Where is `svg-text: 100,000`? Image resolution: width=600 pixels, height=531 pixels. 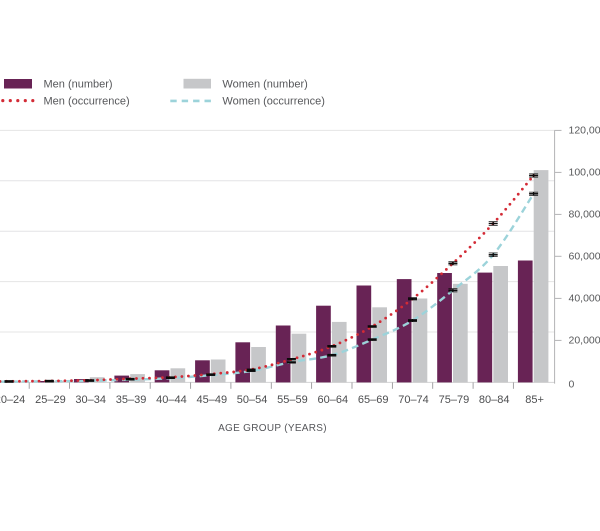
svg-text: 100,000 is located at coordinates (584, 173).